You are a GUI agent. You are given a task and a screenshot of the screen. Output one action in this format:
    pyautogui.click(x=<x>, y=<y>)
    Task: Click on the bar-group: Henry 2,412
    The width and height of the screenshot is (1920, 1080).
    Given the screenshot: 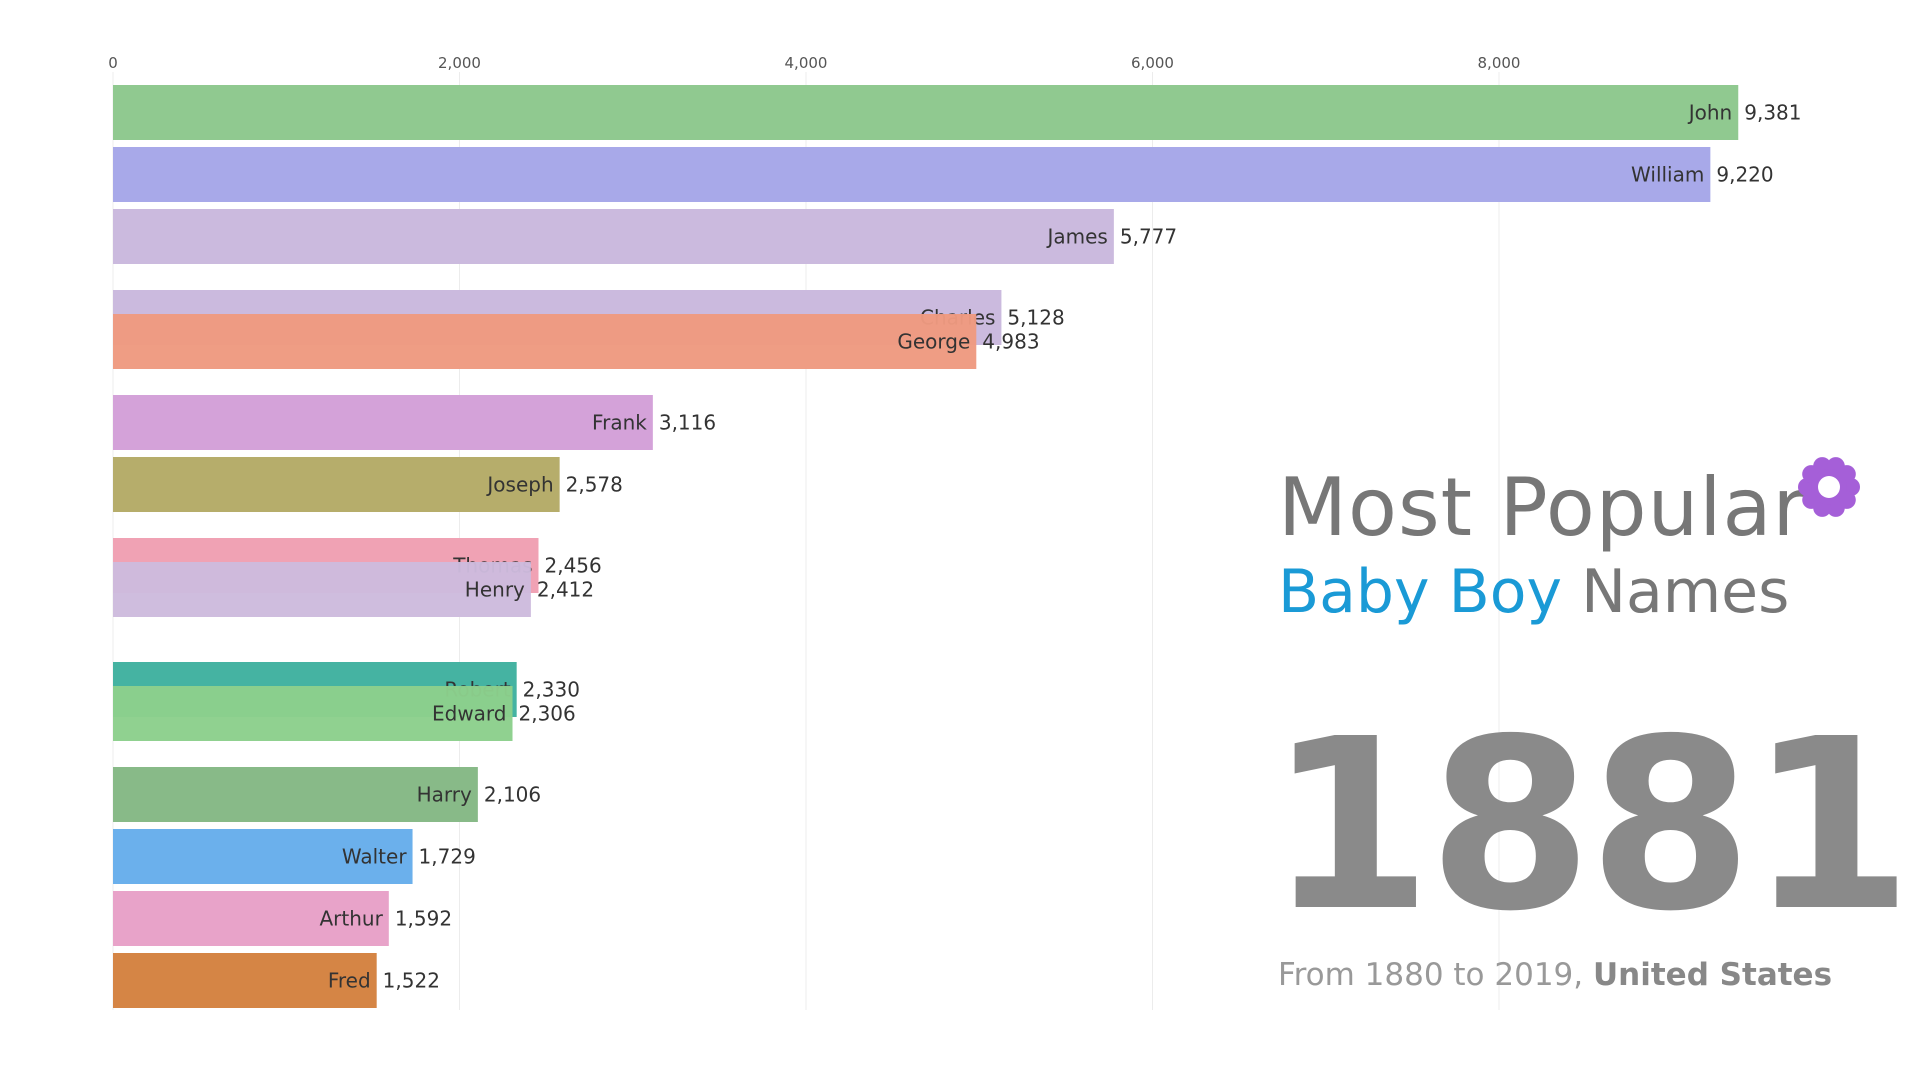 What is the action you would take?
    pyautogui.click(x=353, y=589)
    